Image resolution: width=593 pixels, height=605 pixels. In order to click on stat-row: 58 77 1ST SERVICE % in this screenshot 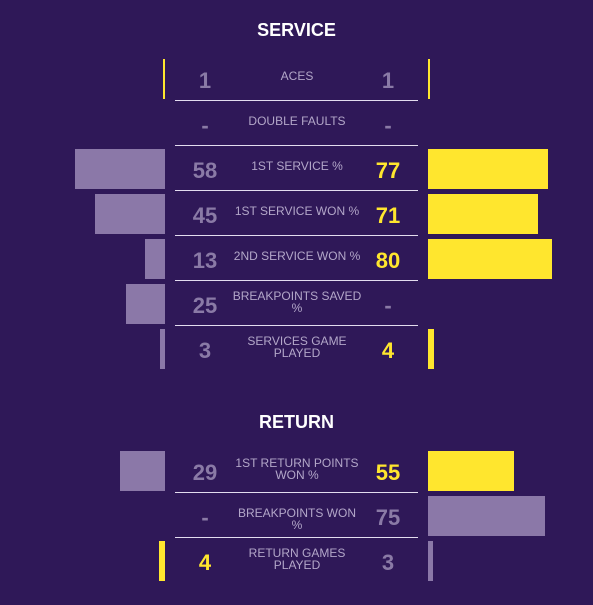, I will do `click(296, 171)`.